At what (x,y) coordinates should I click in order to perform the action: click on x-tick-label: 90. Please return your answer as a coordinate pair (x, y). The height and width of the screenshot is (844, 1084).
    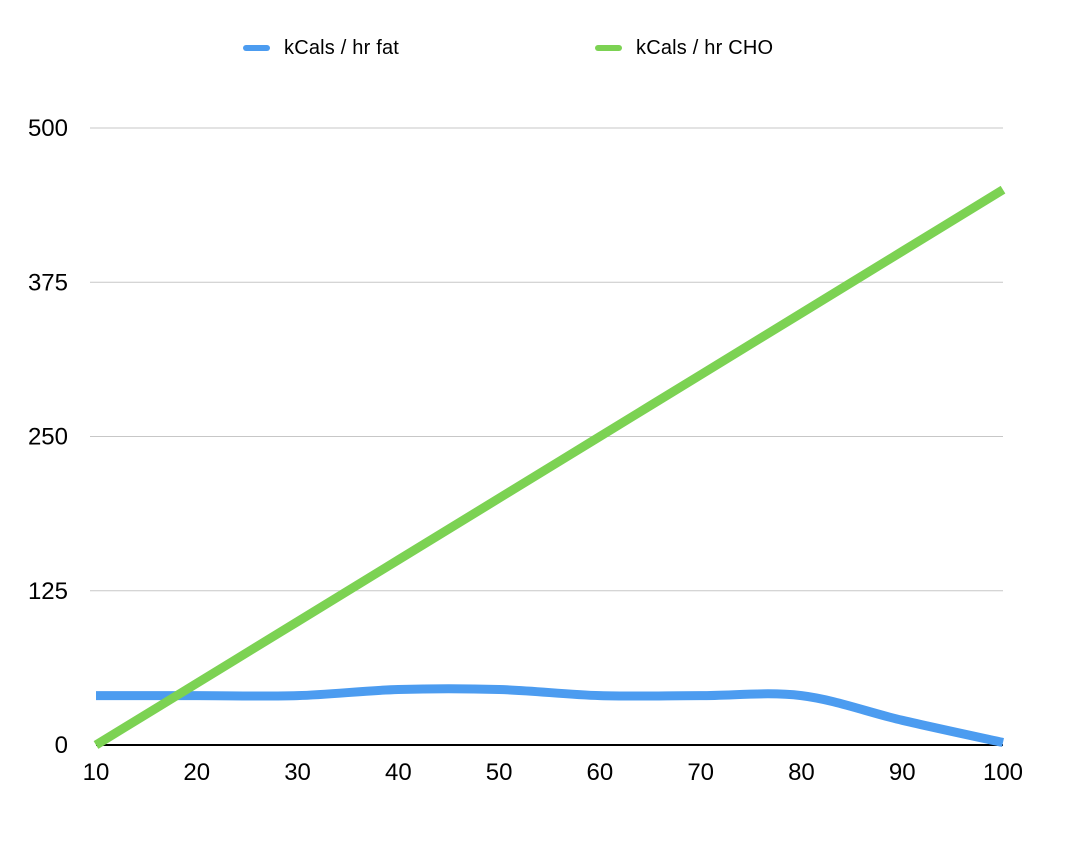
    Looking at the image, I should click on (902, 772).